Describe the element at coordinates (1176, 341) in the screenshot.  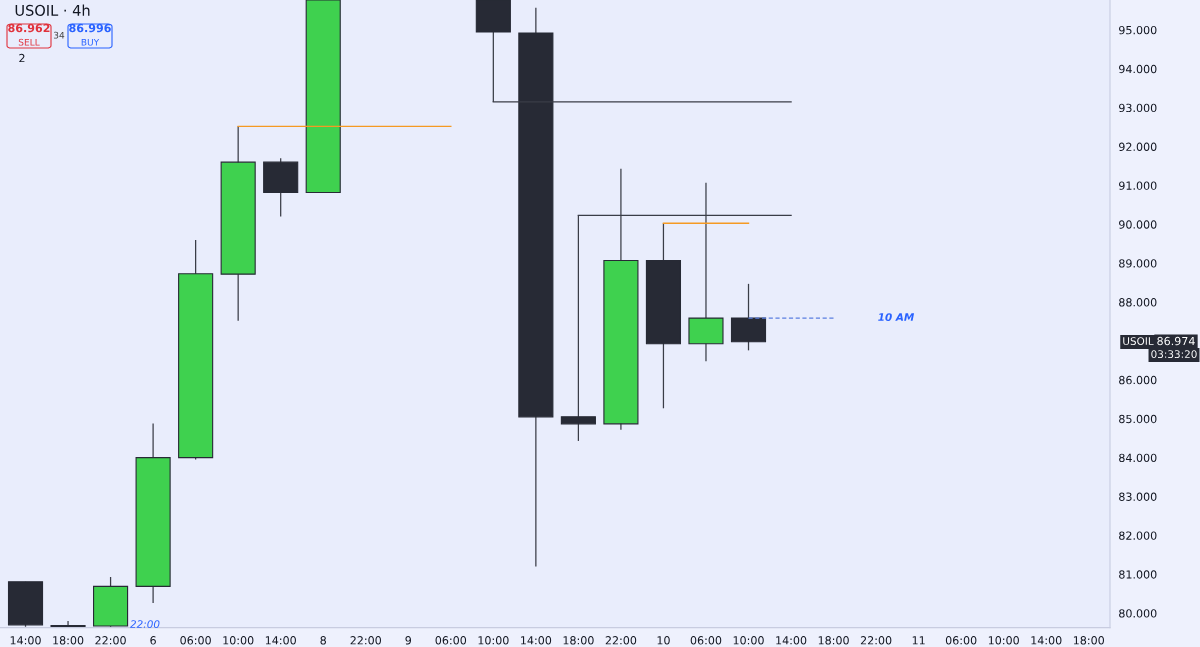
I see `text: 86.974` at that location.